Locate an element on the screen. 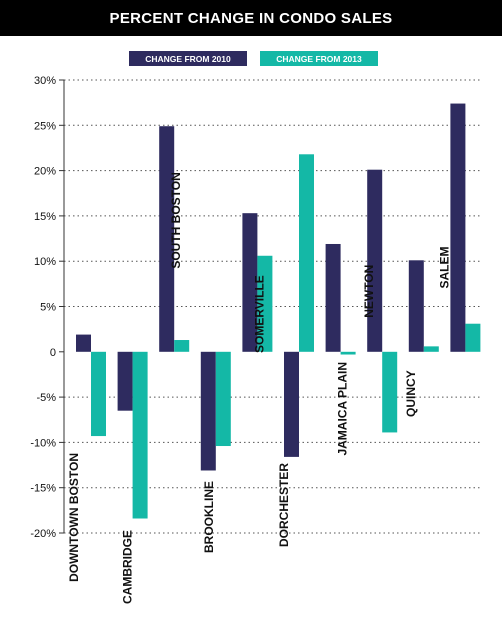  y-tick-label: 20% is located at coordinates (45, 172).